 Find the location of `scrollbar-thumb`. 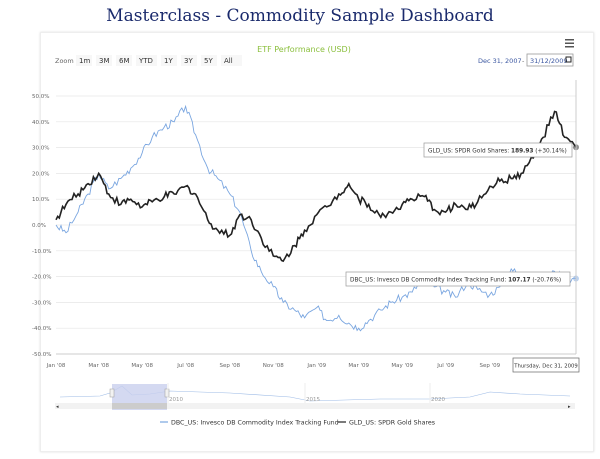

scrollbar-thumb is located at coordinates (139, 406).